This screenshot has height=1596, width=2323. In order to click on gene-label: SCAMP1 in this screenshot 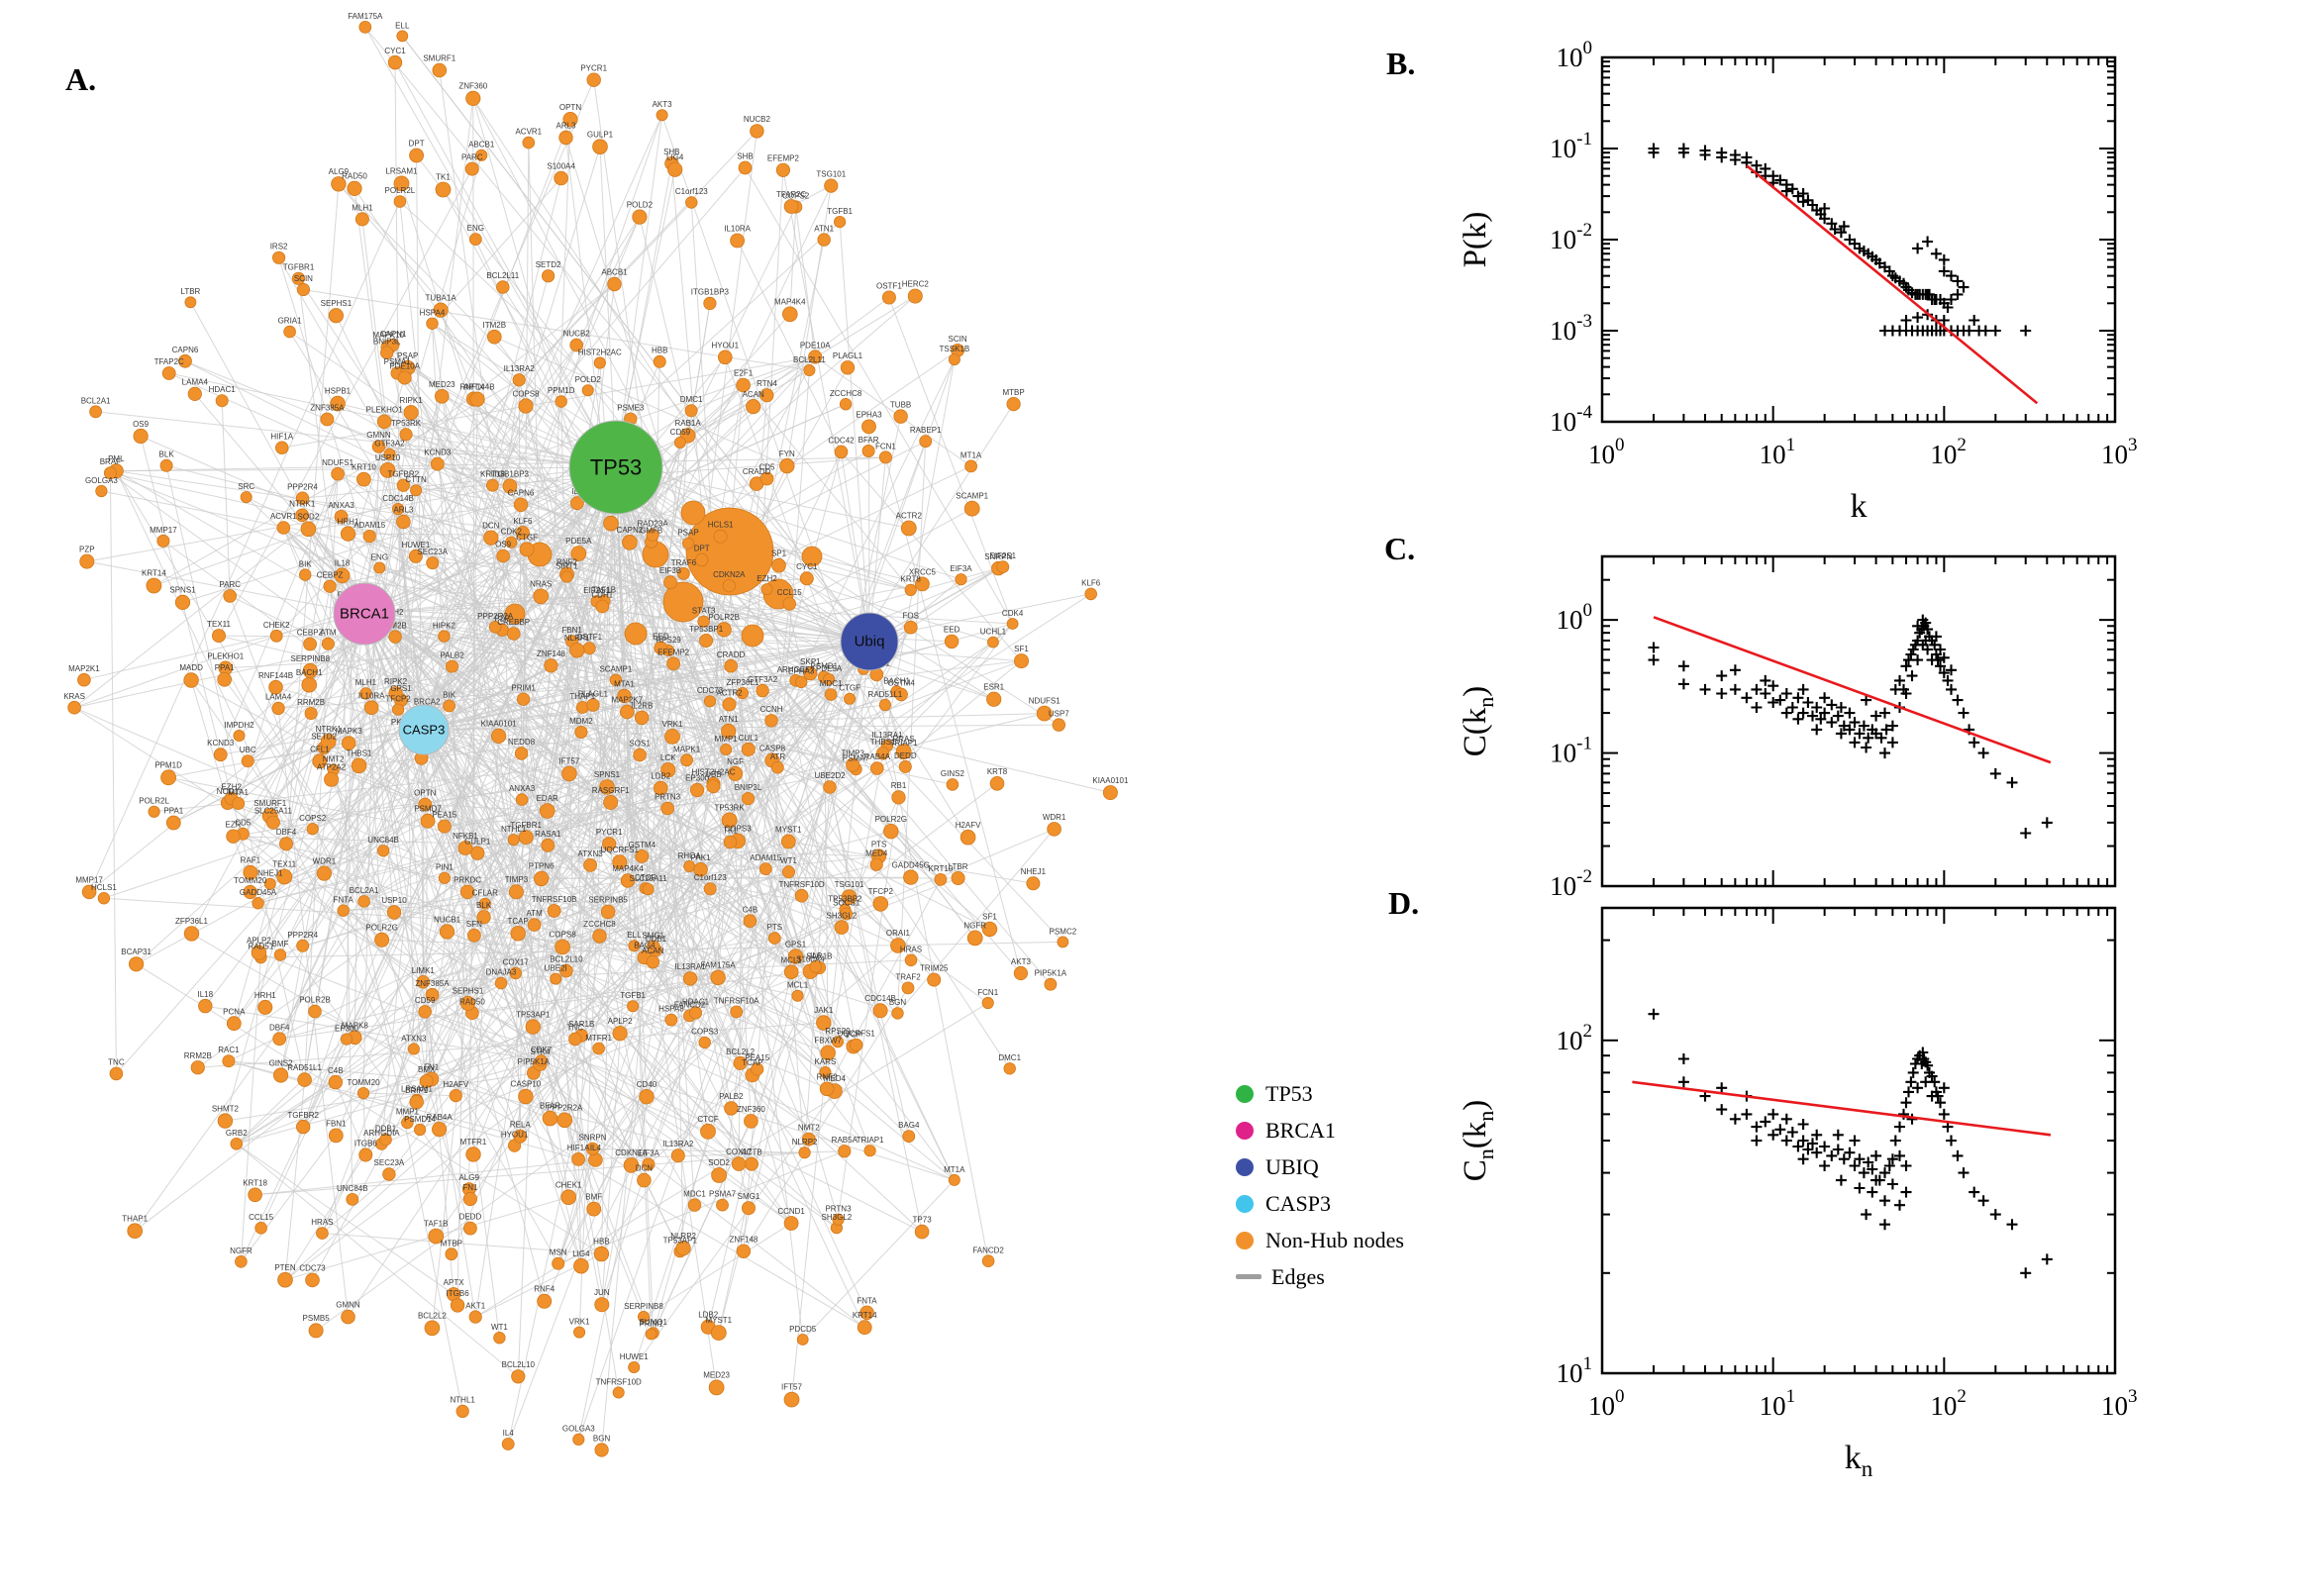, I will do `click(972, 496)`.